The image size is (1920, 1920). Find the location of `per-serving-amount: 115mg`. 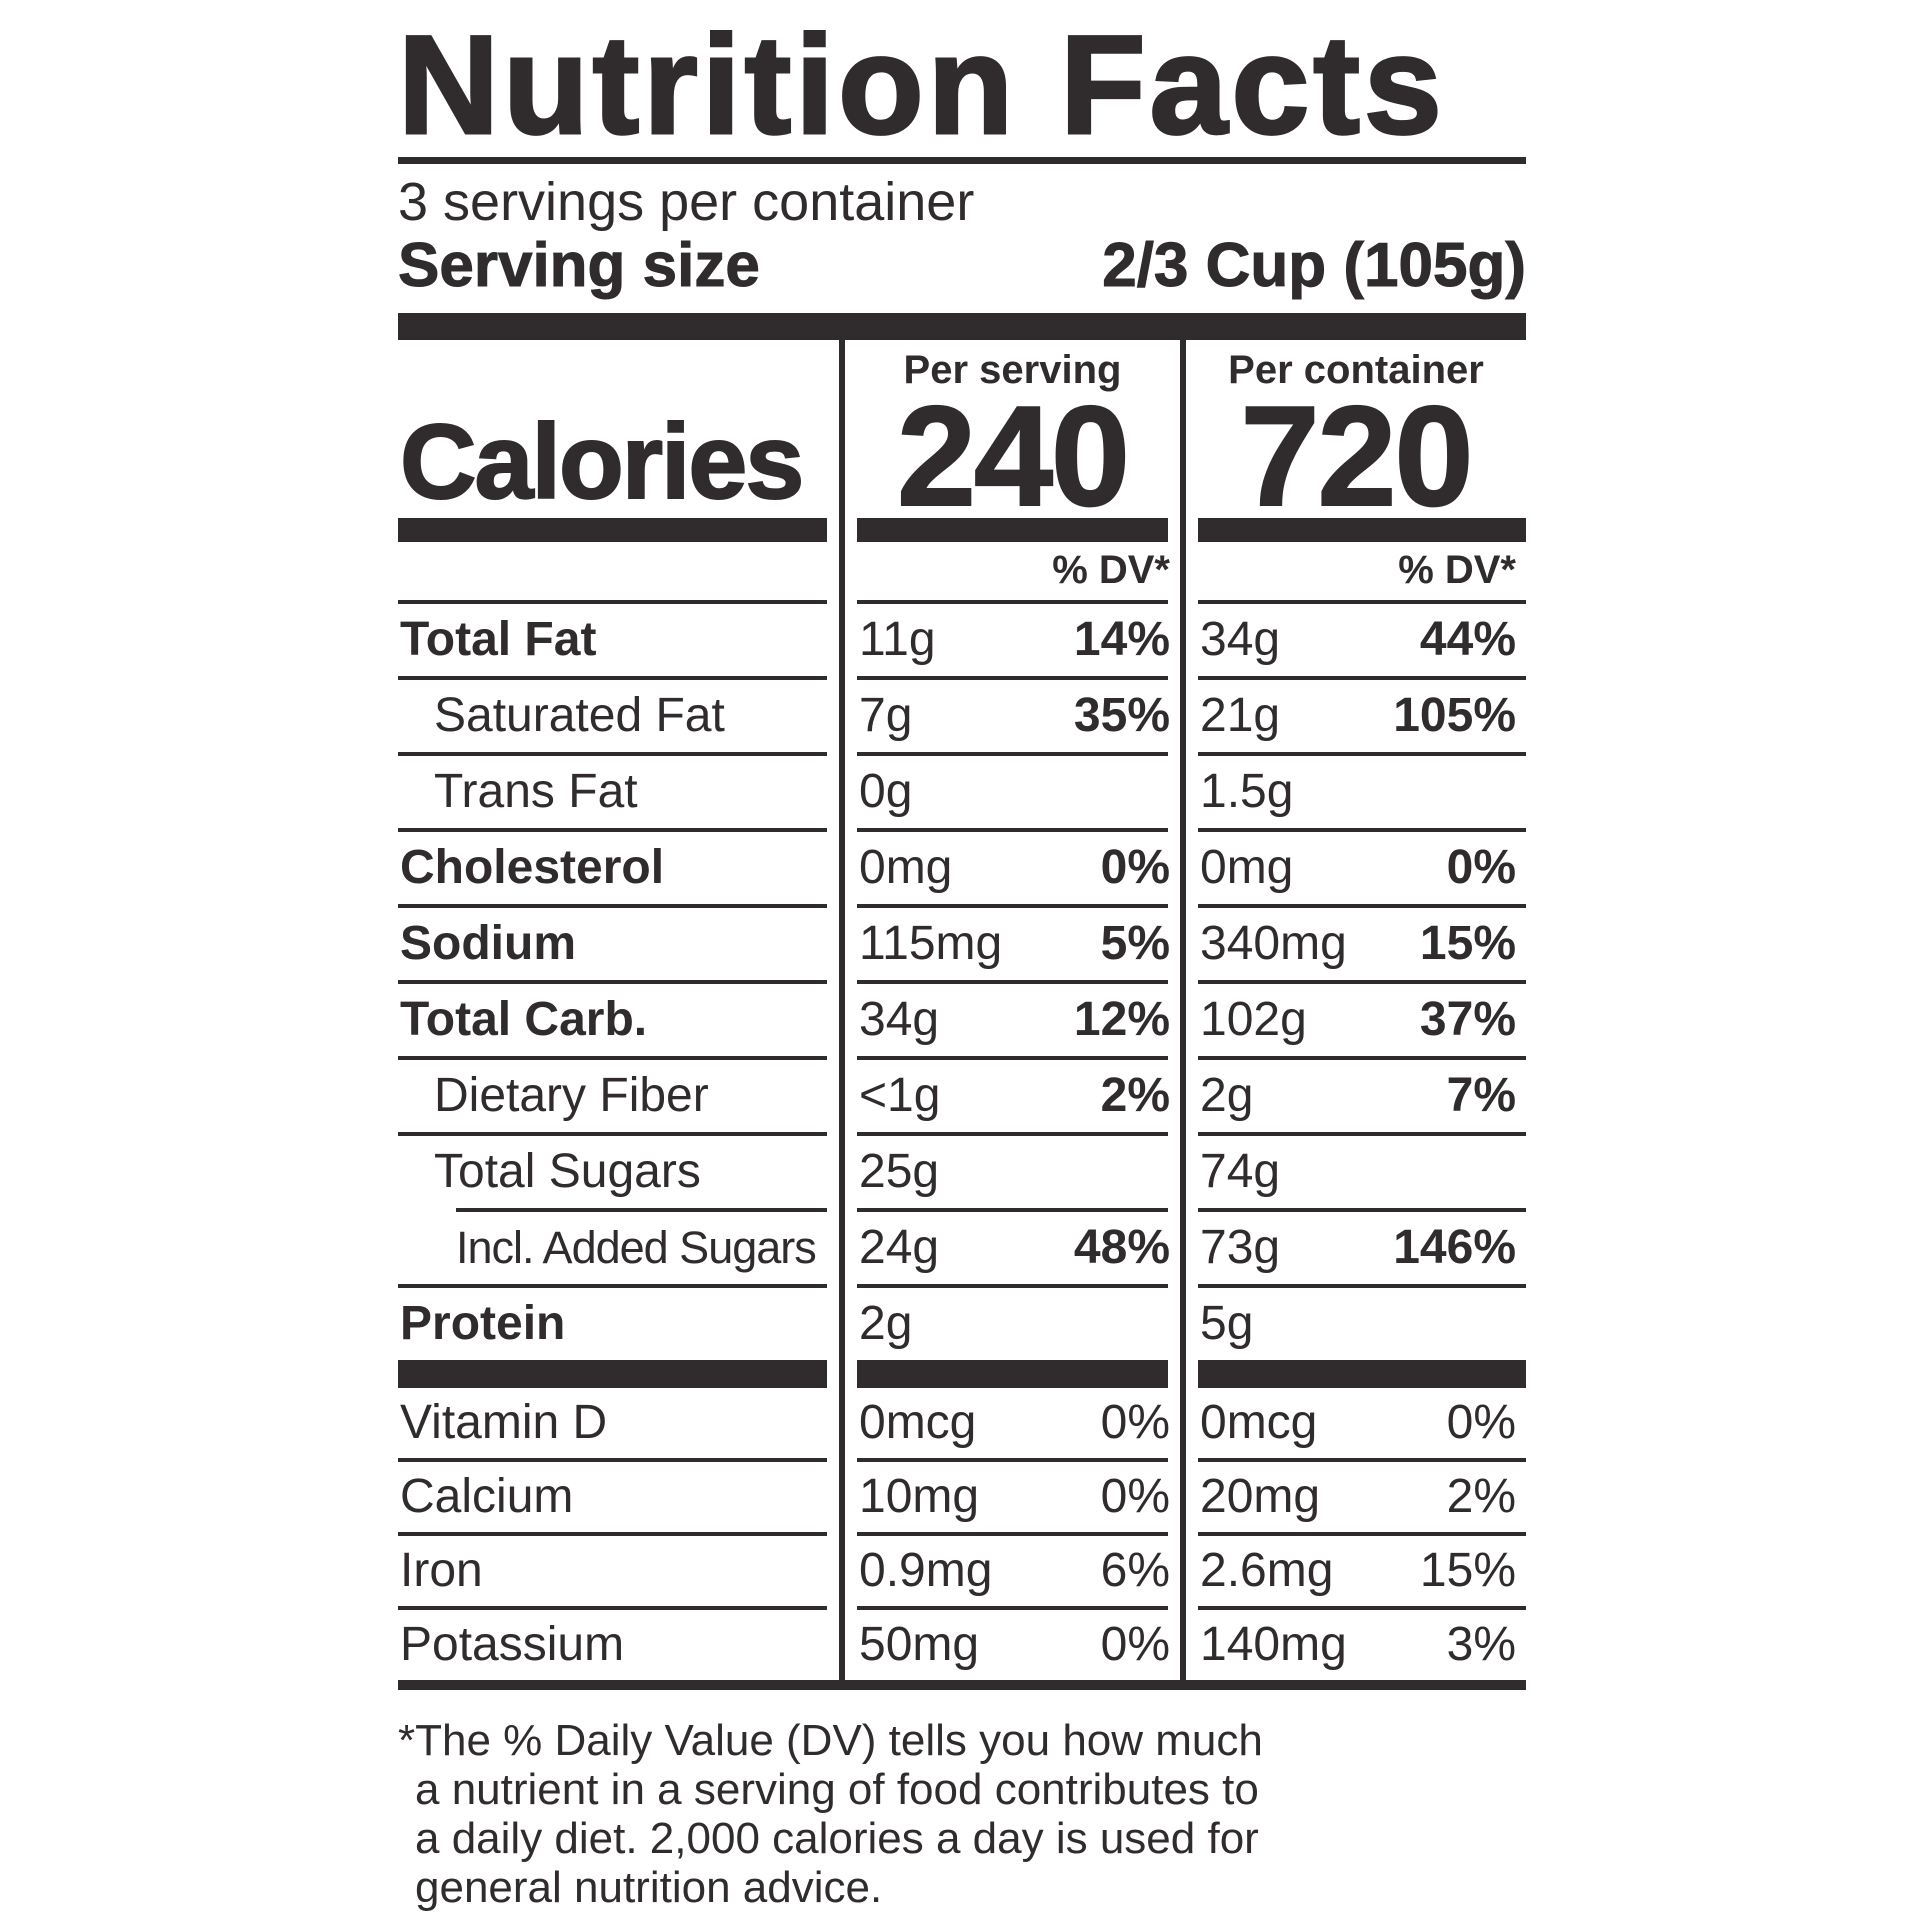

per-serving-amount: 115mg is located at coordinates (931, 944).